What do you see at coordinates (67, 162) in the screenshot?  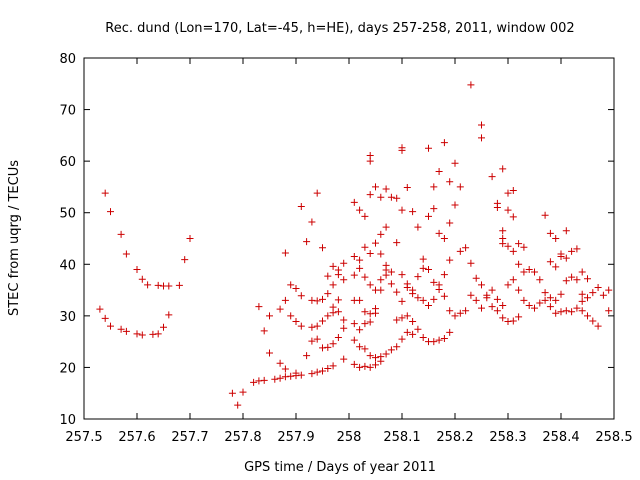 I see `y-tick-label: 60` at bounding box center [67, 162].